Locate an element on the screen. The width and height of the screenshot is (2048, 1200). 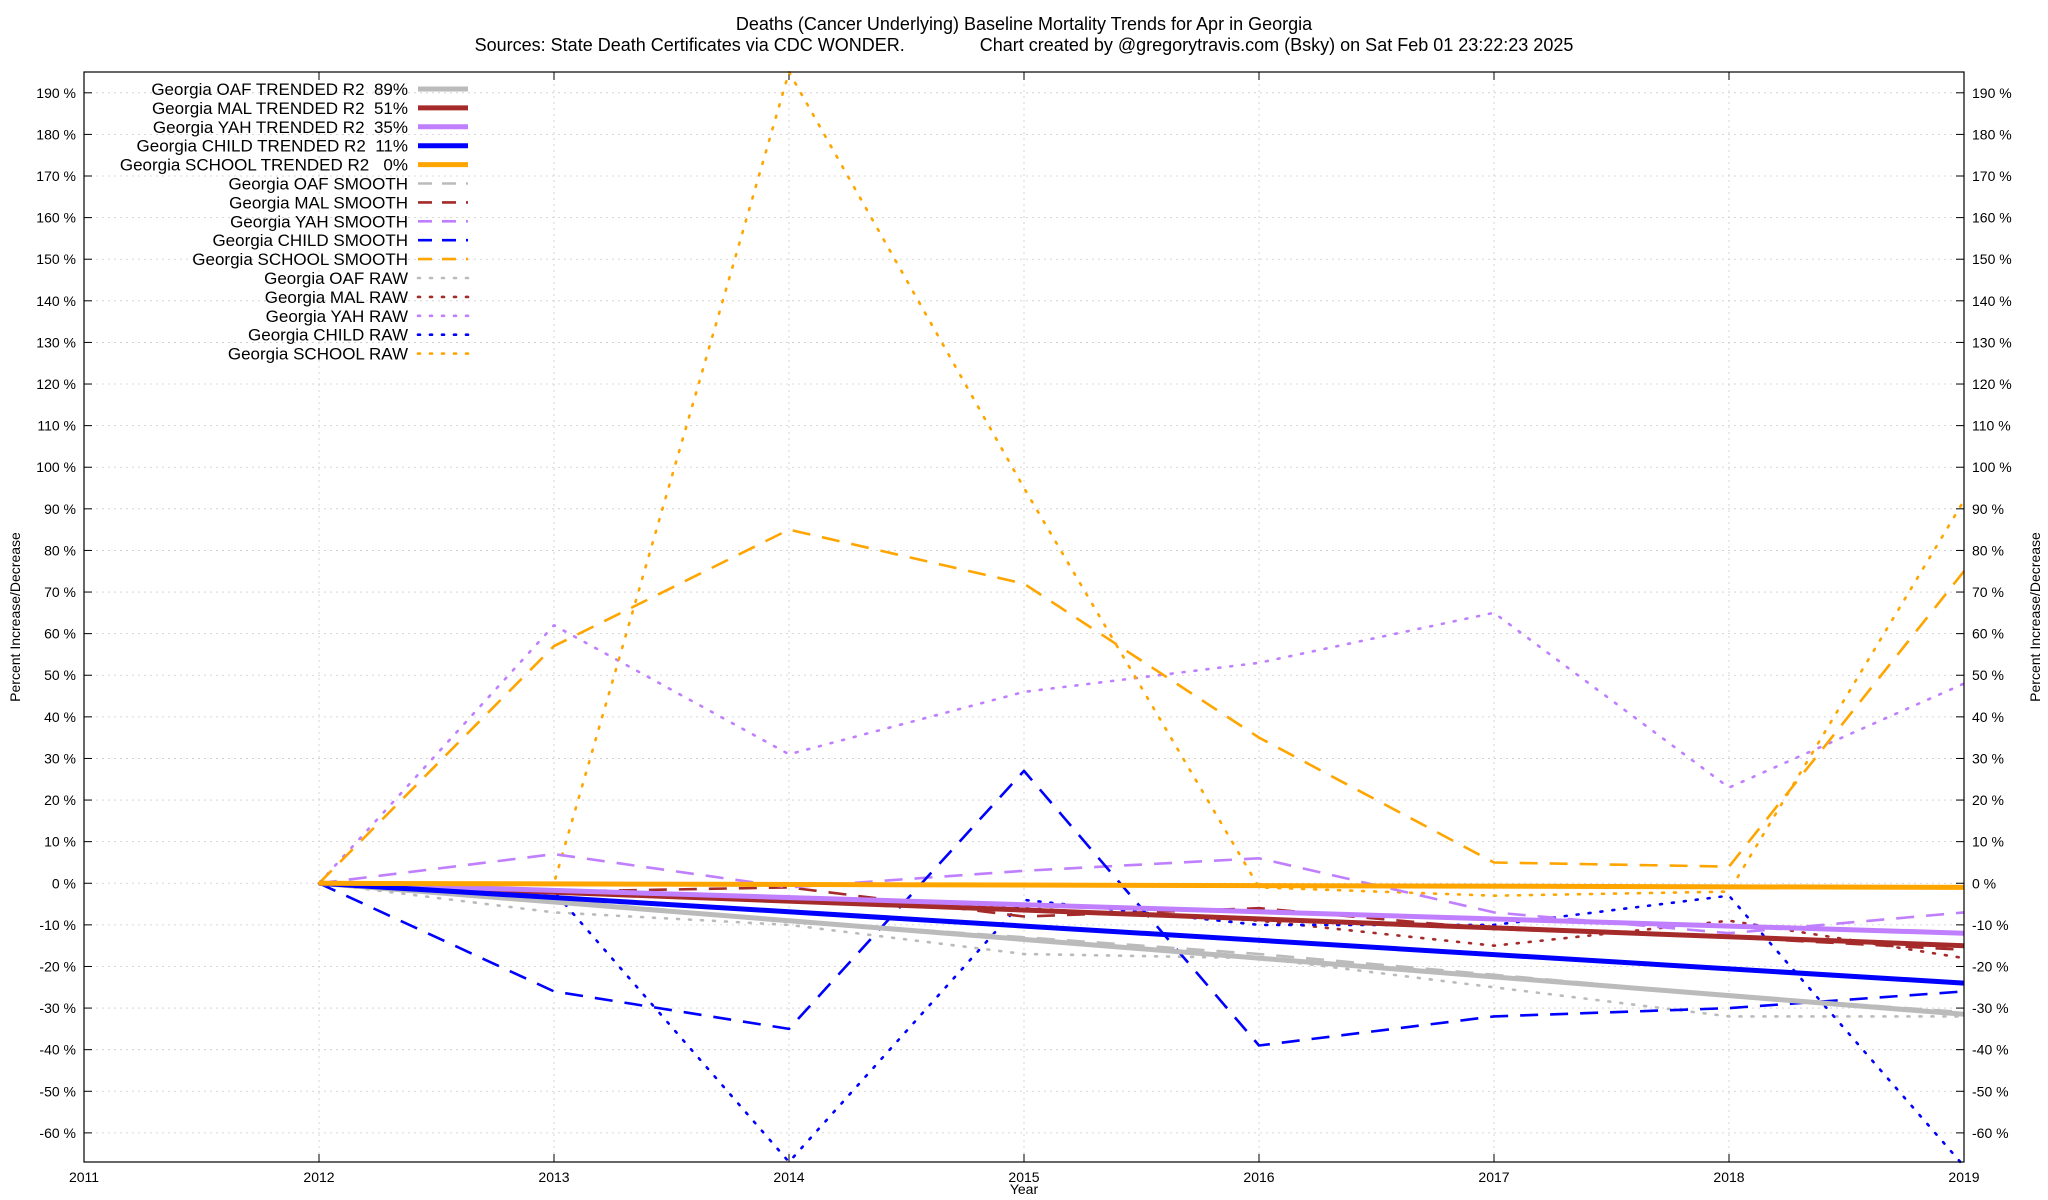
y-tick-label-right: 60 % is located at coordinates (1988, 634).